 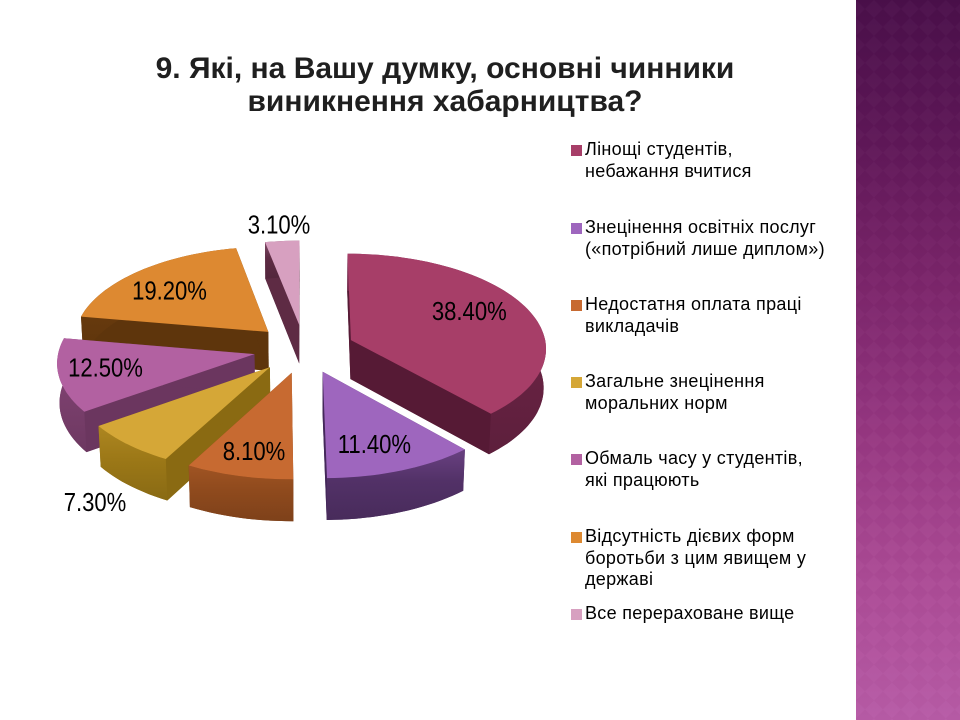 I want to click on svg-text: 11.40%, so click(x=374, y=444).